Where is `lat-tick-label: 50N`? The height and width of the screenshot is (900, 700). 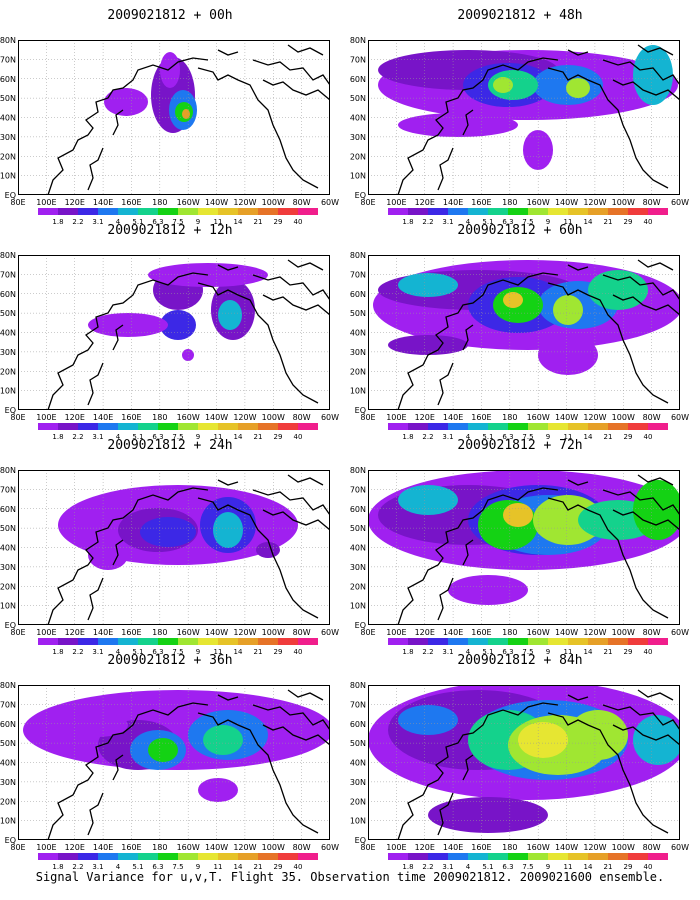 lat-tick-label: 50N is located at coordinates (8, 98).